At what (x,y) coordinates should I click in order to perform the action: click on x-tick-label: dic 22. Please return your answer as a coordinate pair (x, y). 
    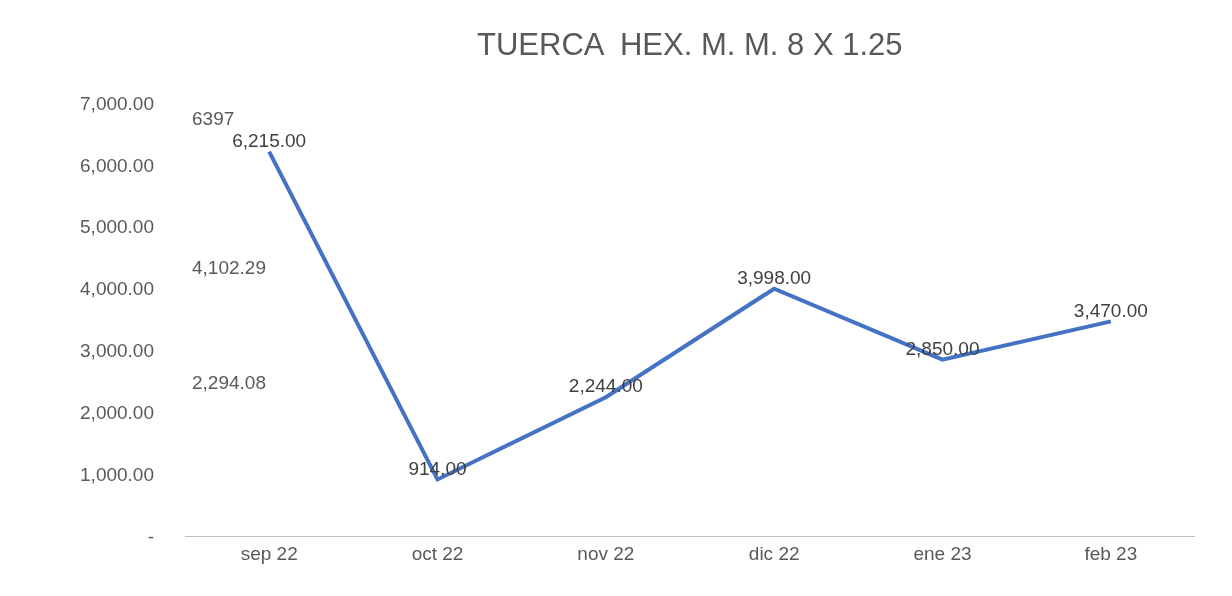
    Looking at the image, I should click on (774, 553).